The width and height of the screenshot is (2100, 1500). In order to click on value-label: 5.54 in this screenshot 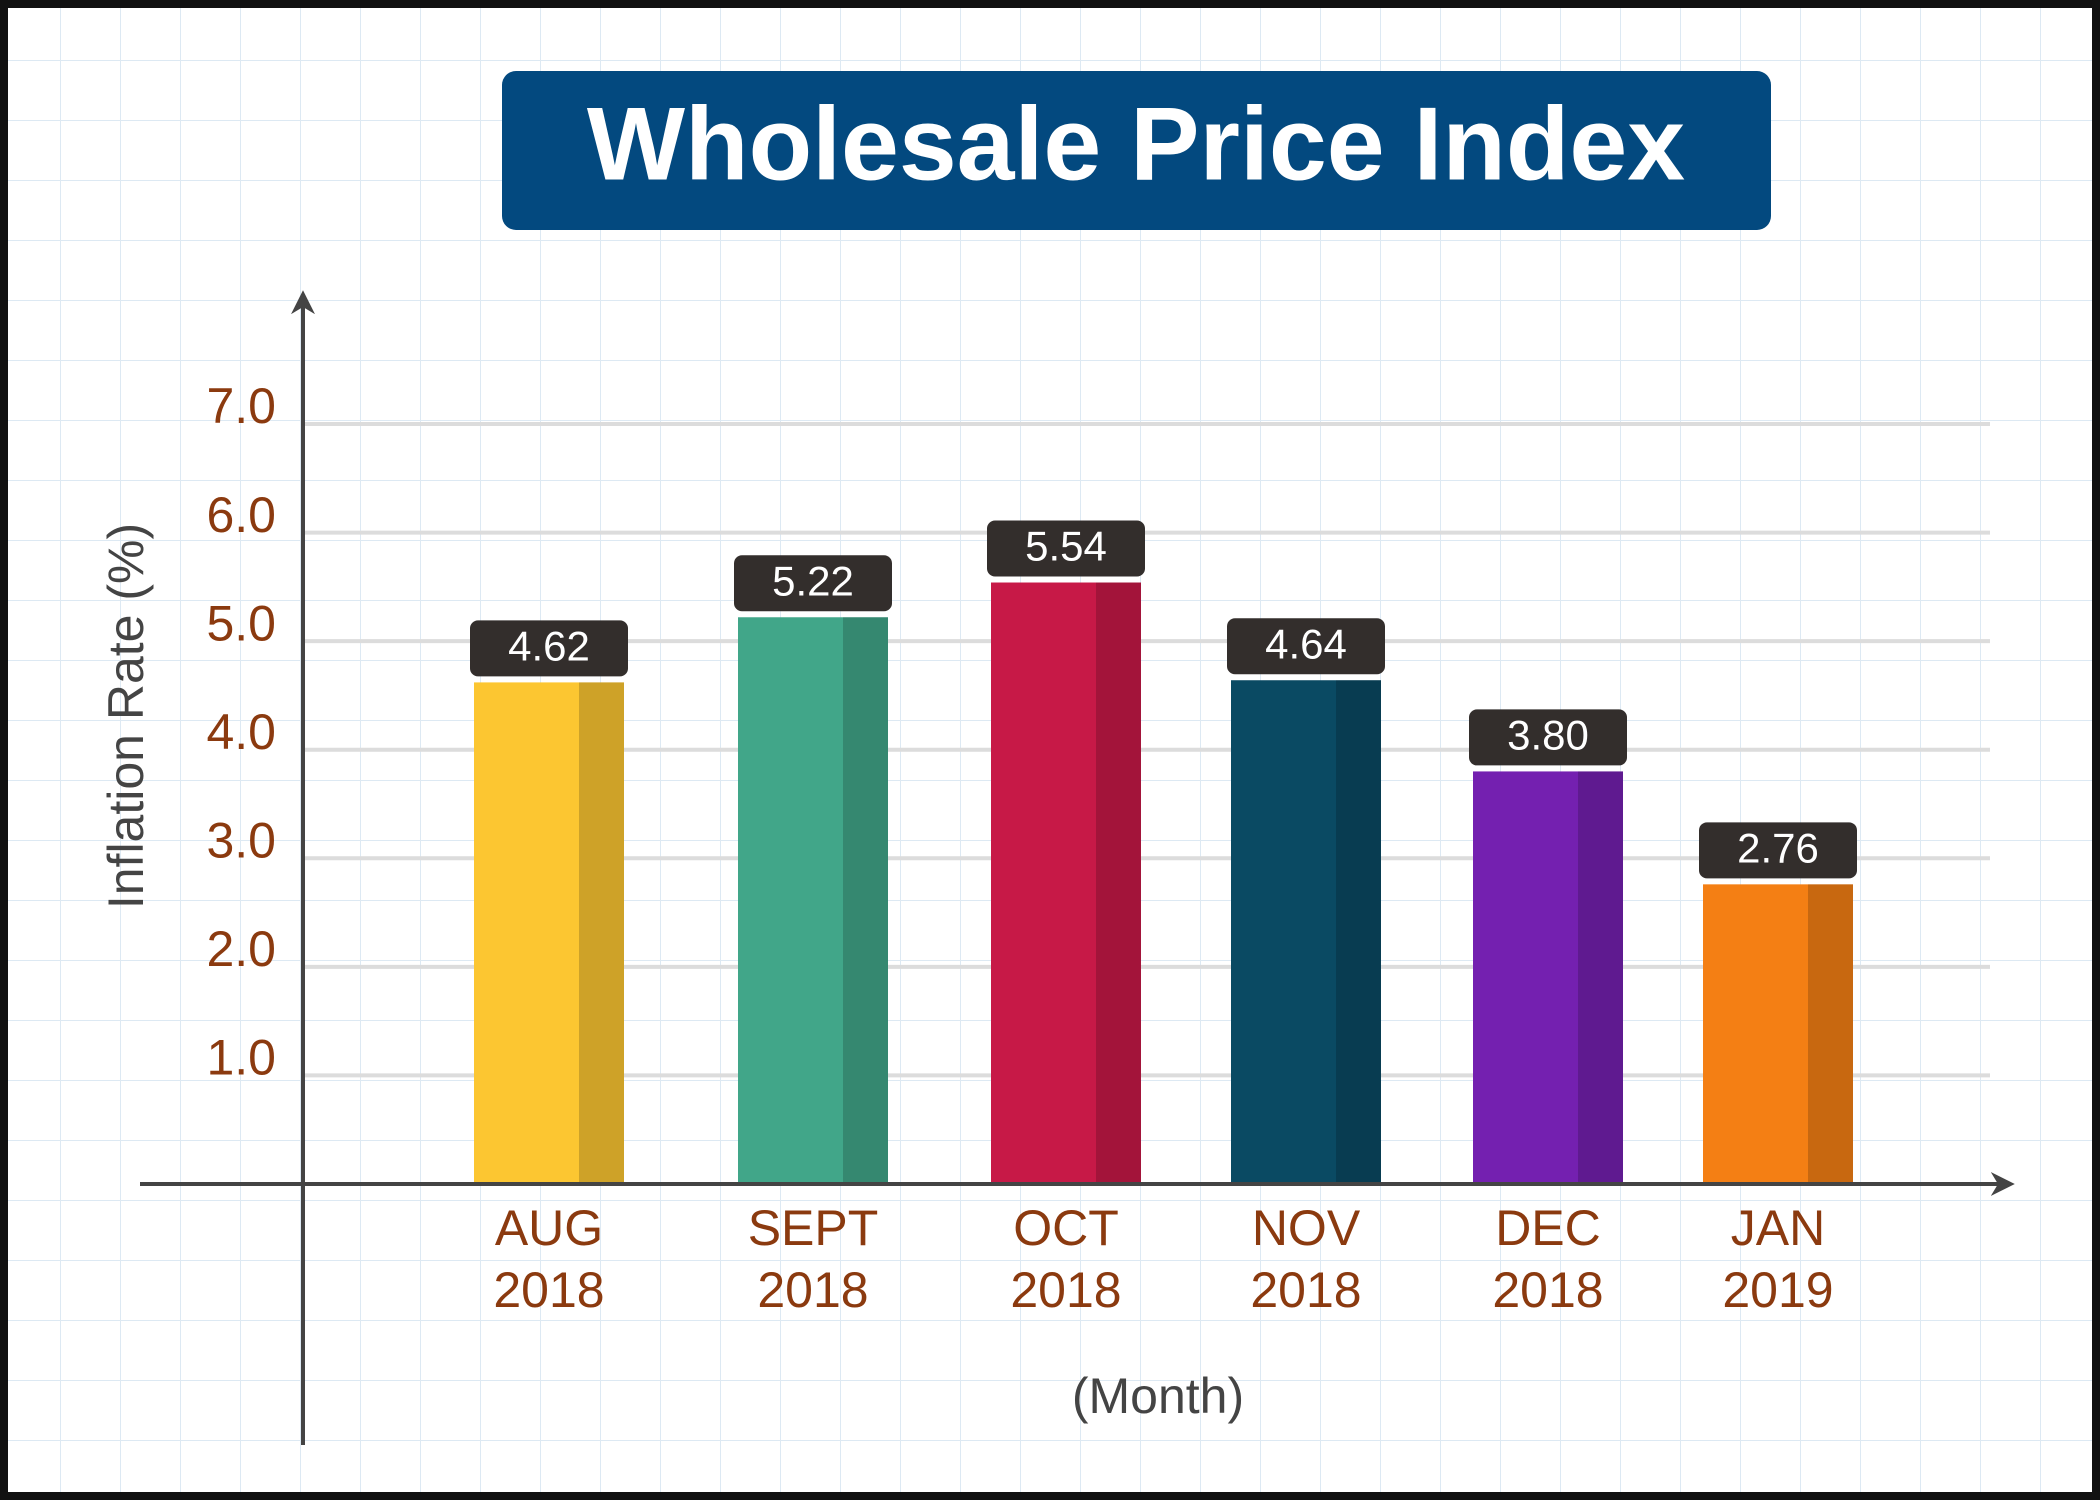, I will do `click(1066, 546)`.